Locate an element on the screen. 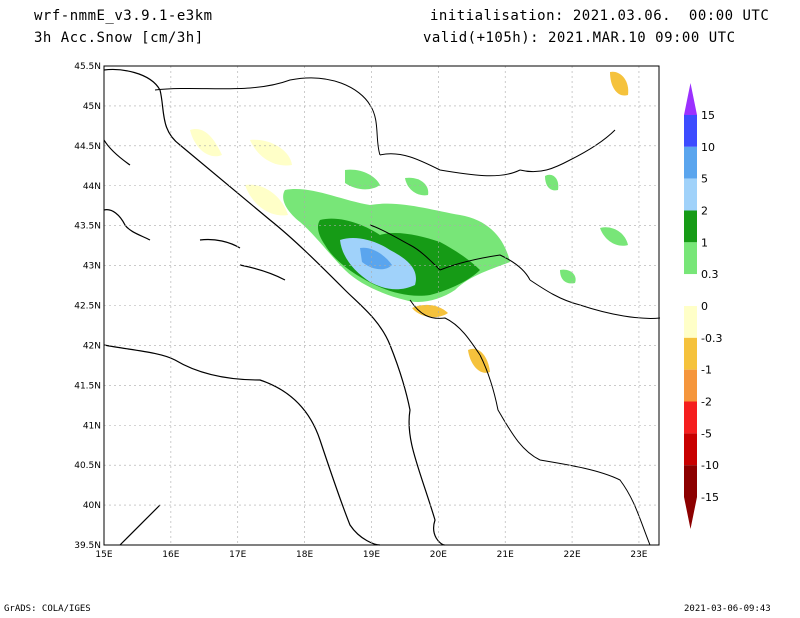  lat-label: 42.5N is located at coordinates (87, 307).